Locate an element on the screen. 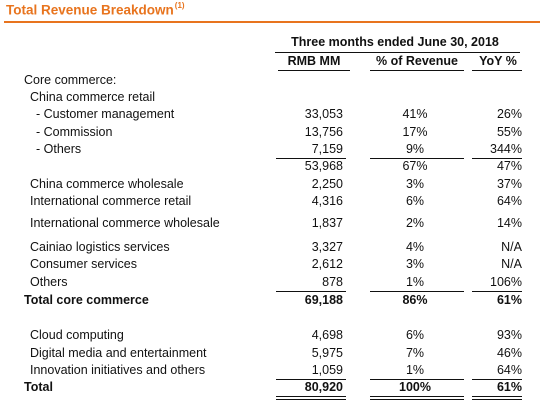 The image size is (550, 405). table-row: Others 878 1% 106% is located at coordinates (275, 283).